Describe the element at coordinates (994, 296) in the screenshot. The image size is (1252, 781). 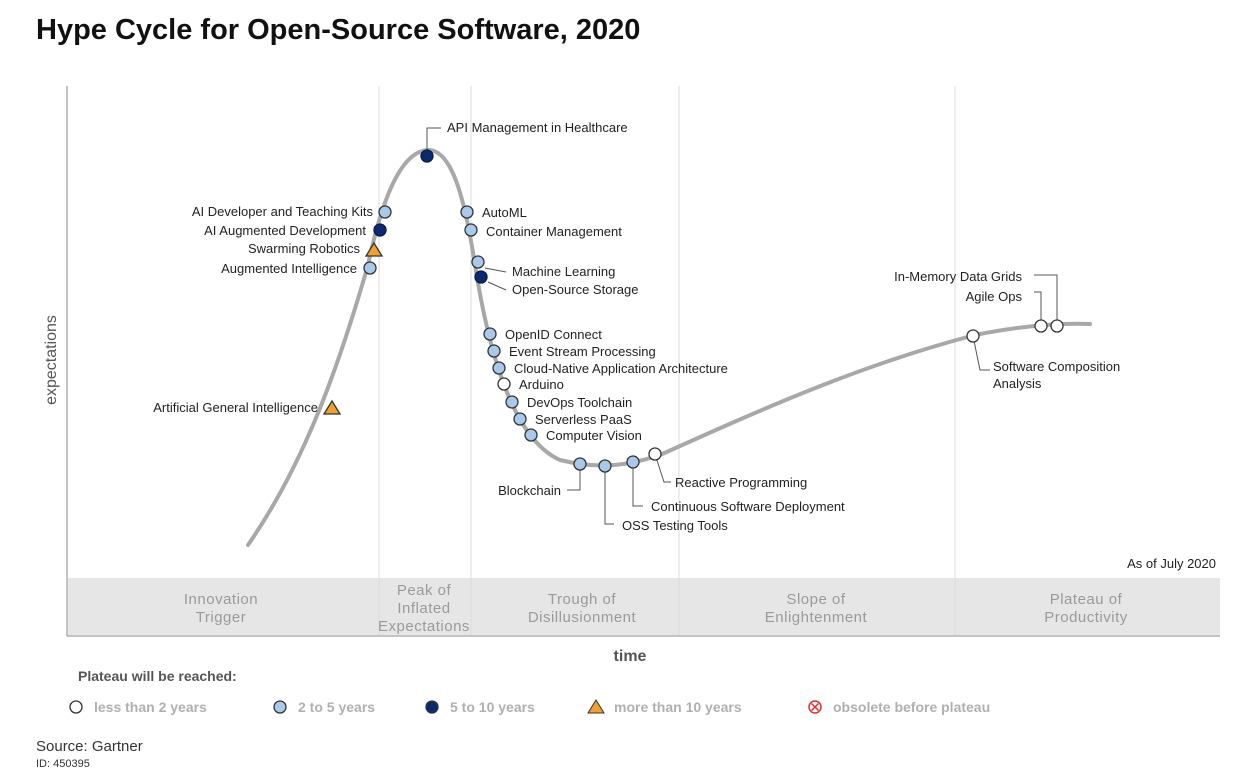
I see `technology-label-agile-ops: Agile Ops` at that location.